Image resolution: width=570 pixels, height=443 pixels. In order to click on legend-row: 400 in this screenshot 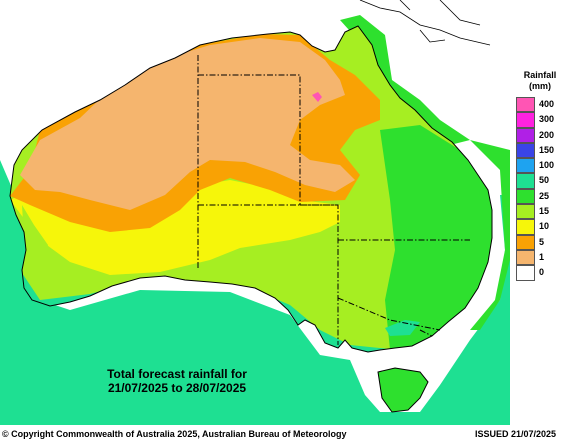, I will do `click(540, 105)`.